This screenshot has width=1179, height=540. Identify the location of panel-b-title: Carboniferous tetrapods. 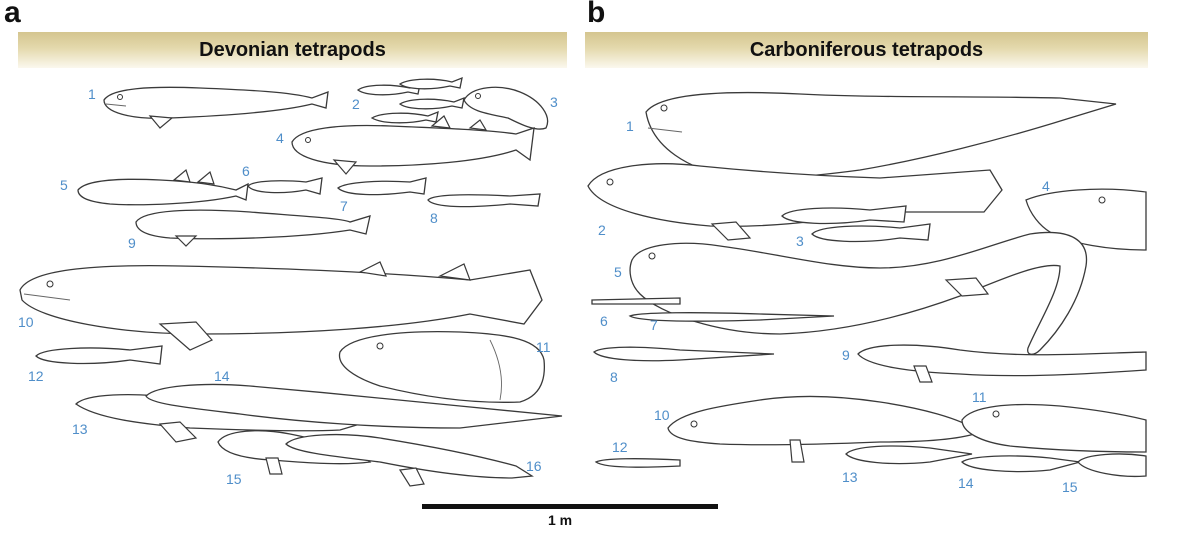
(866, 50).